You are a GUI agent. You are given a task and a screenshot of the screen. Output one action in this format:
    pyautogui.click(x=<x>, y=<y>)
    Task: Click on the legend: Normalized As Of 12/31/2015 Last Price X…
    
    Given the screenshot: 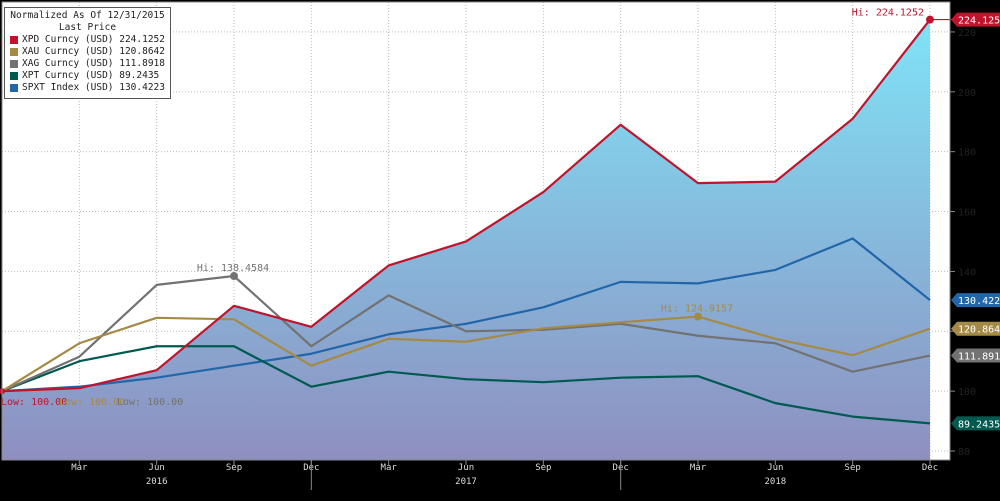 What is the action you would take?
    pyautogui.click(x=87, y=53)
    